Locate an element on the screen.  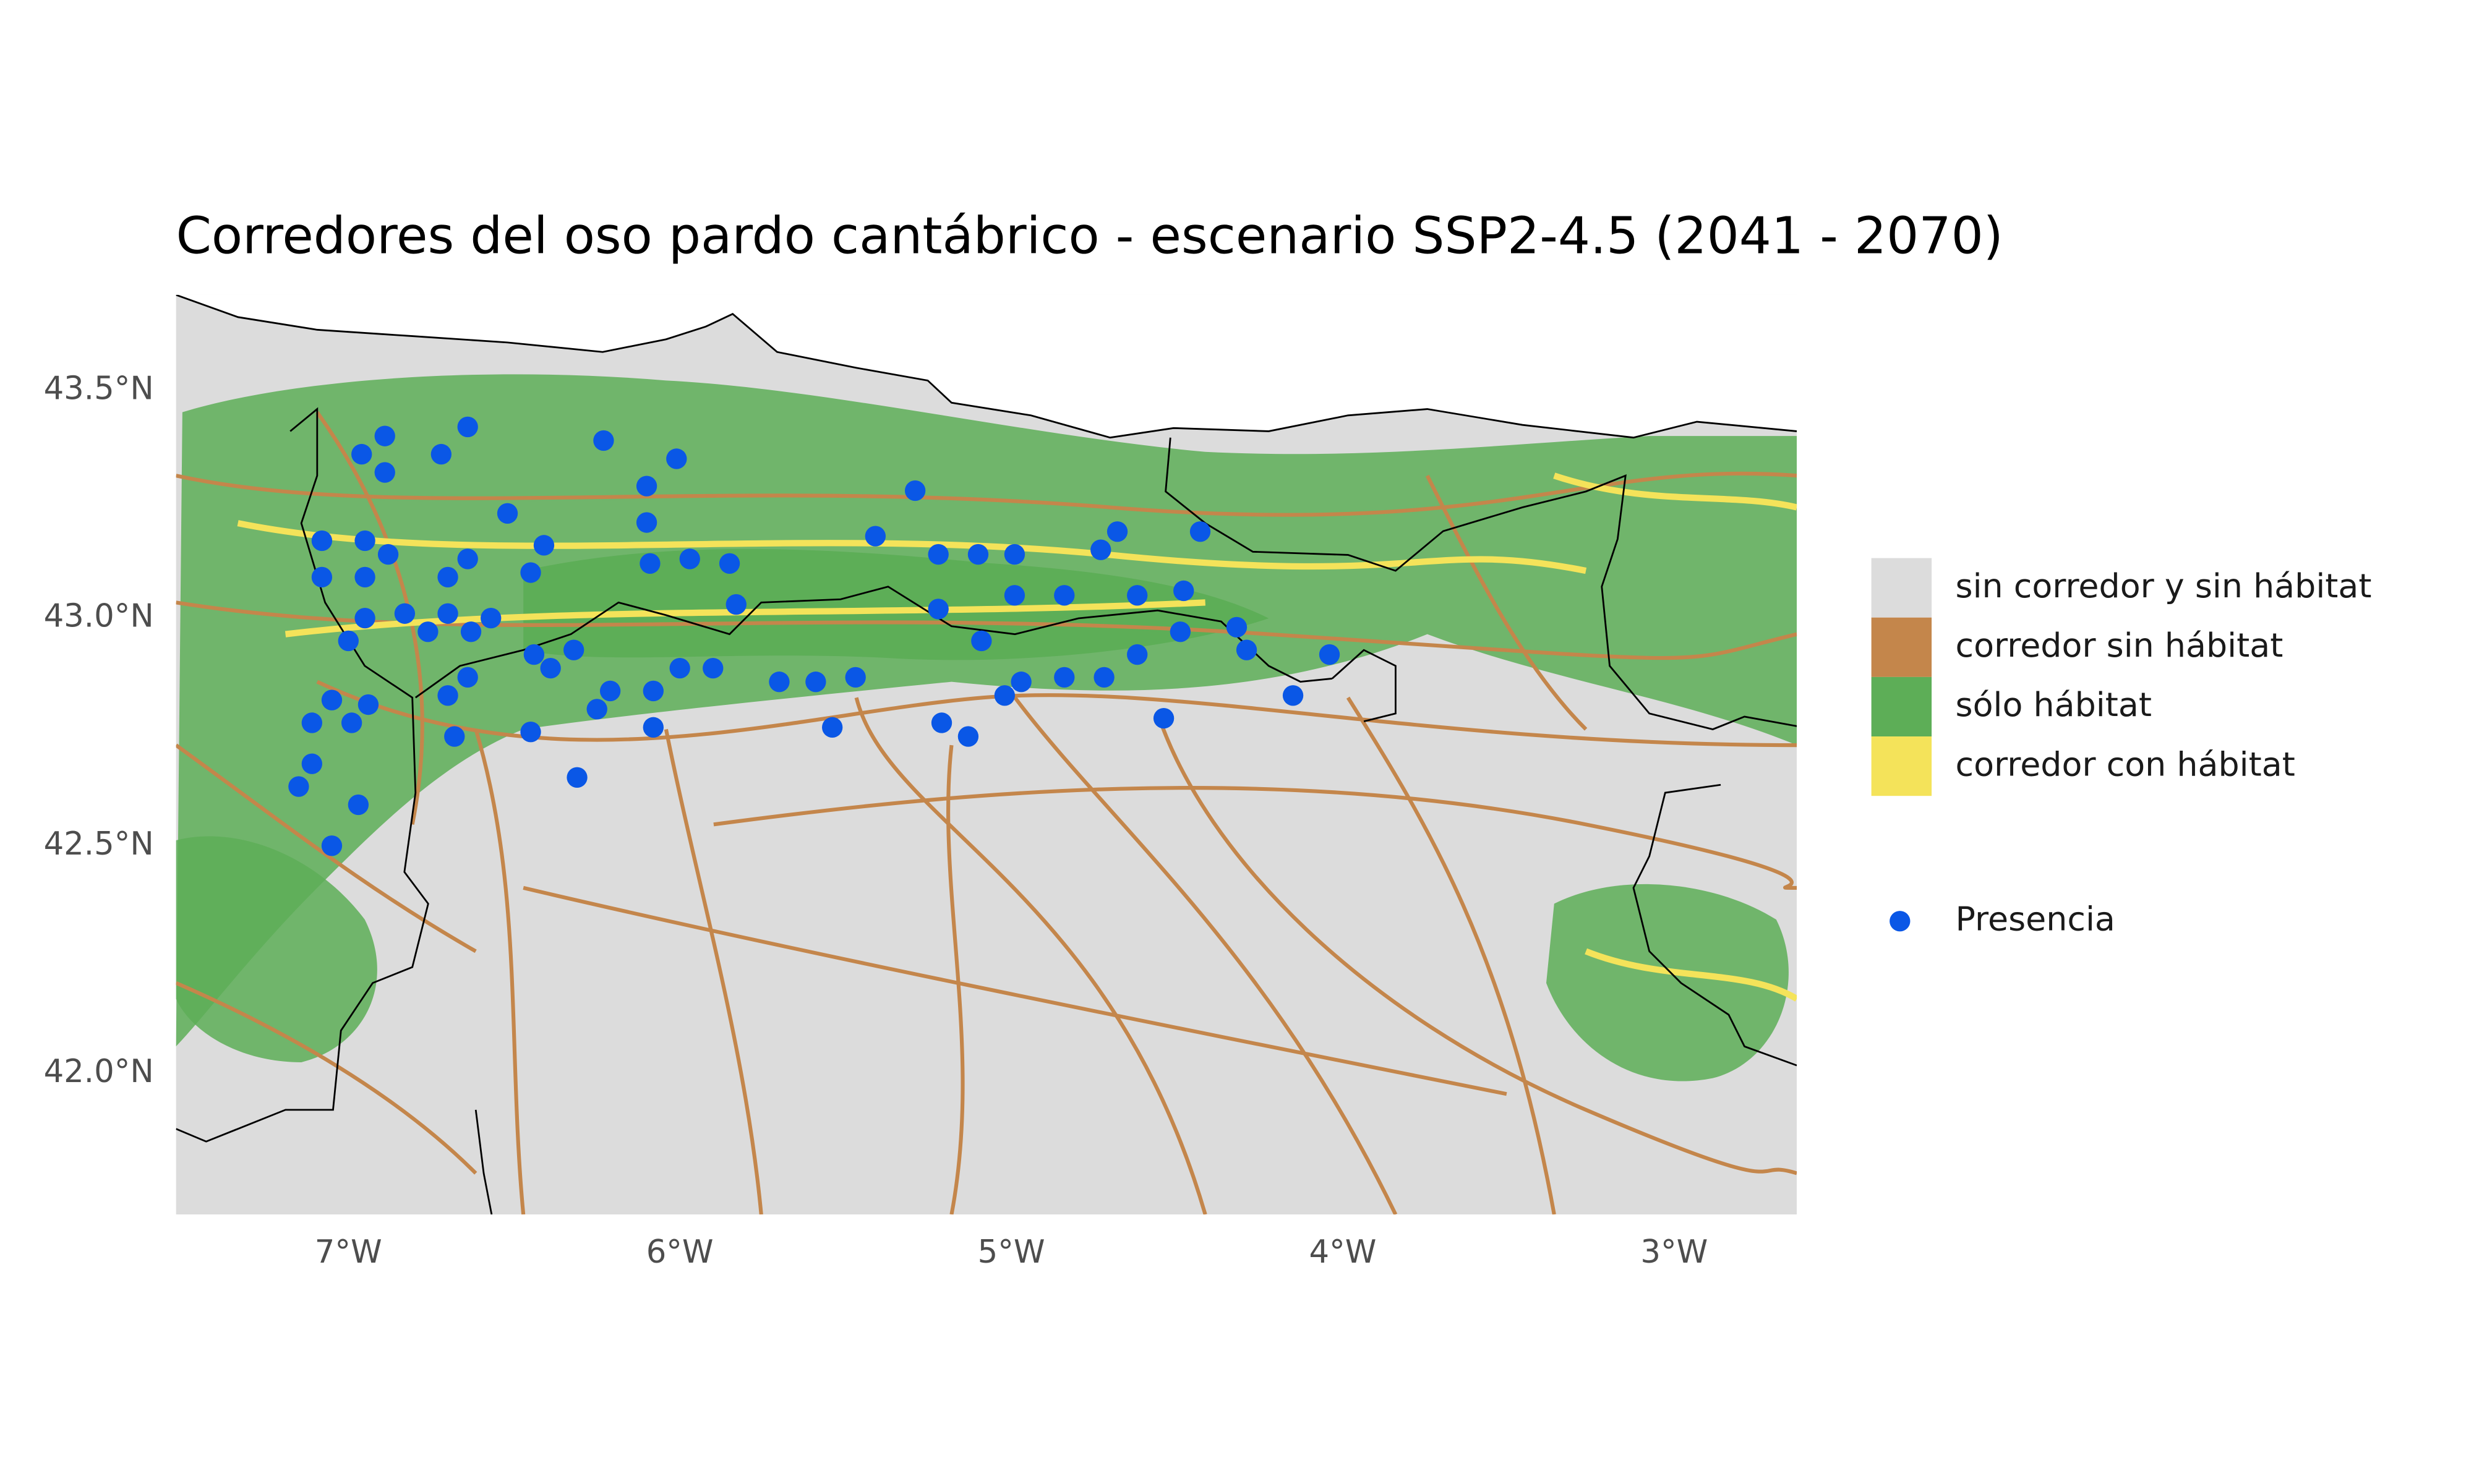
y-tick-label: 43.0°N is located at coordinates (99, 616).